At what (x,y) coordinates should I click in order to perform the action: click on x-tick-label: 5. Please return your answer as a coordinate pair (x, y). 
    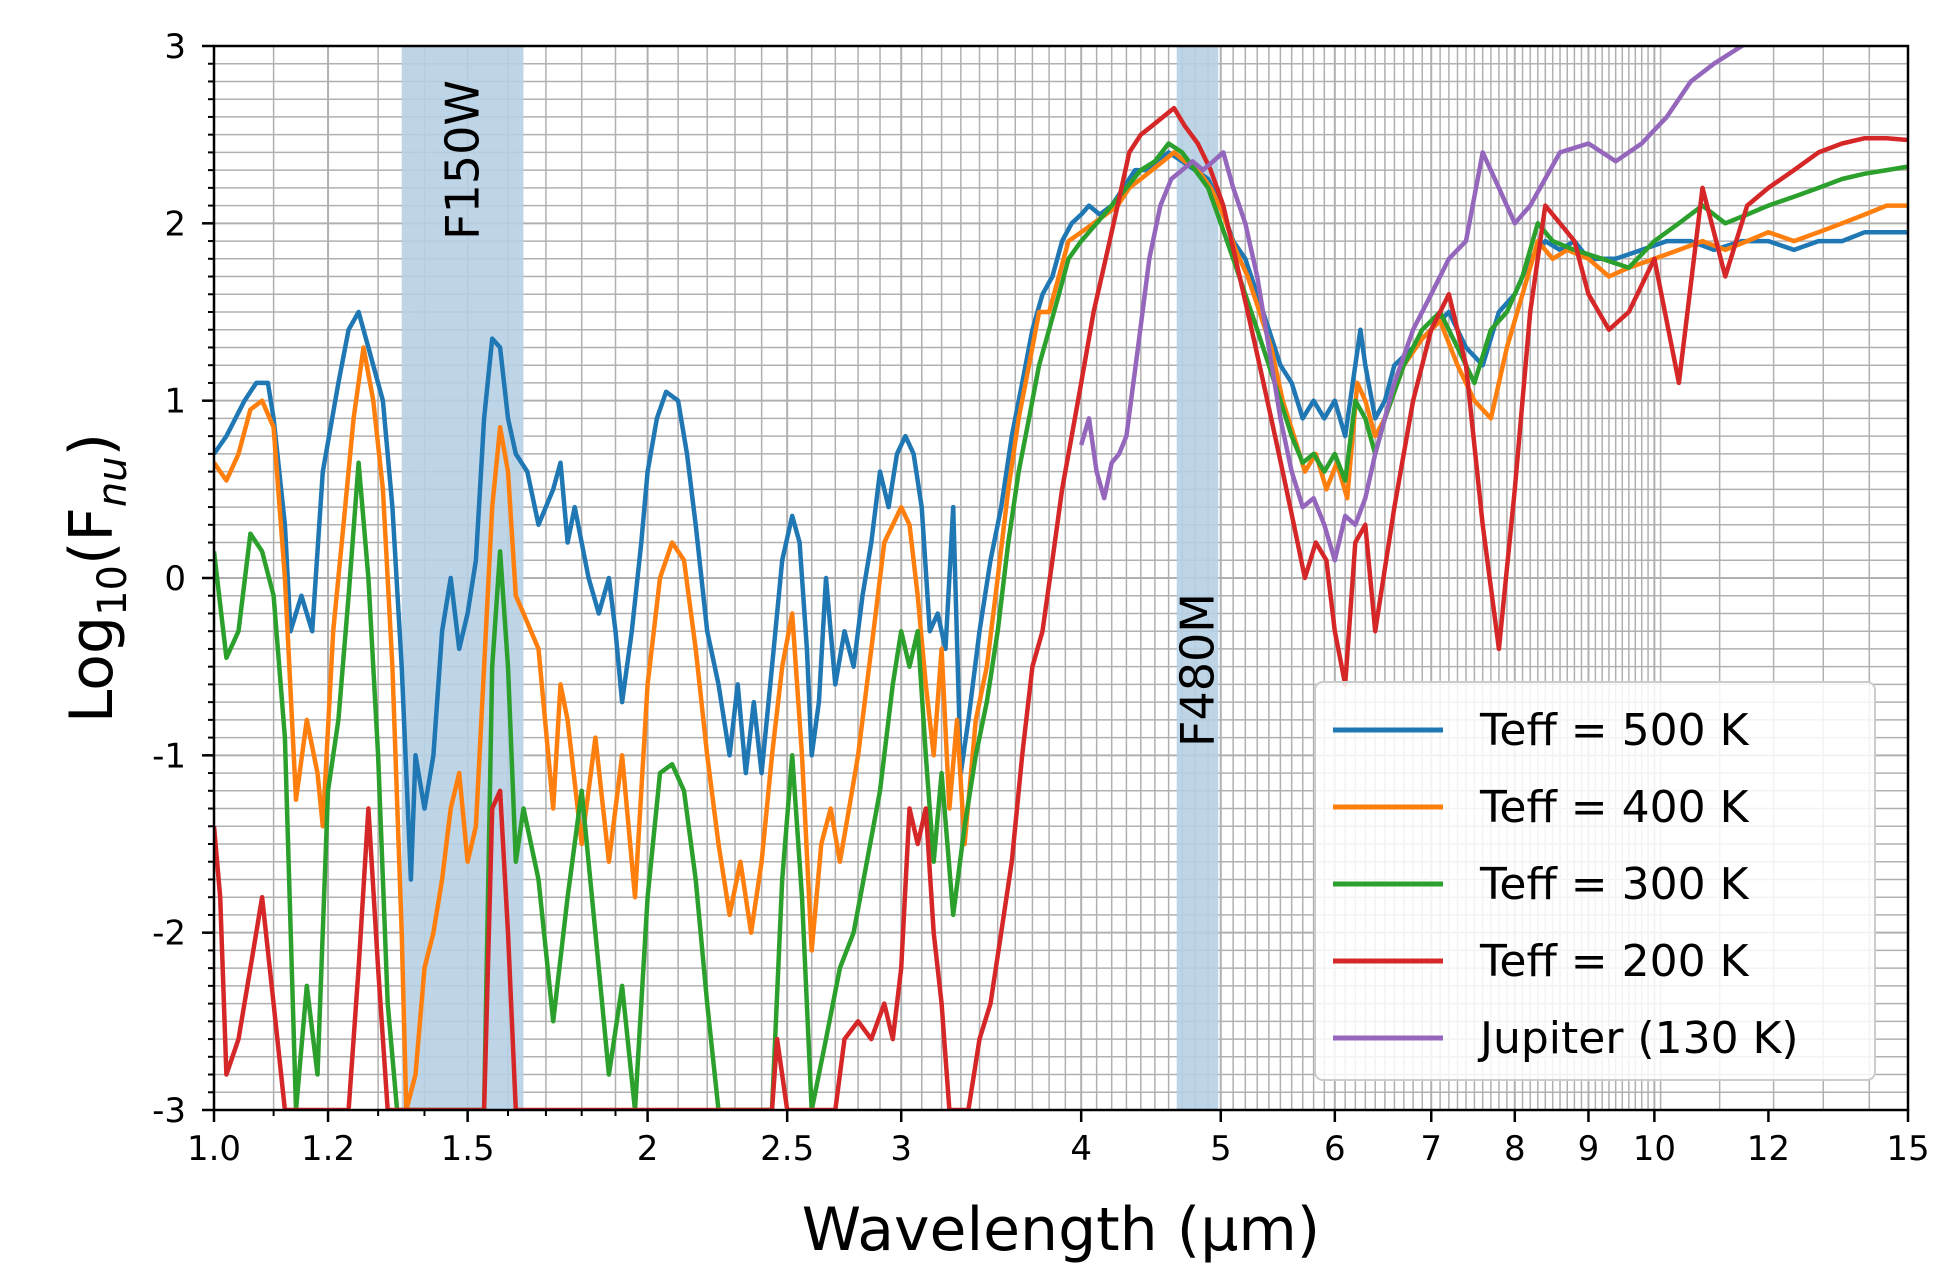
    Looking at the image, I should click on (1221, 1149).